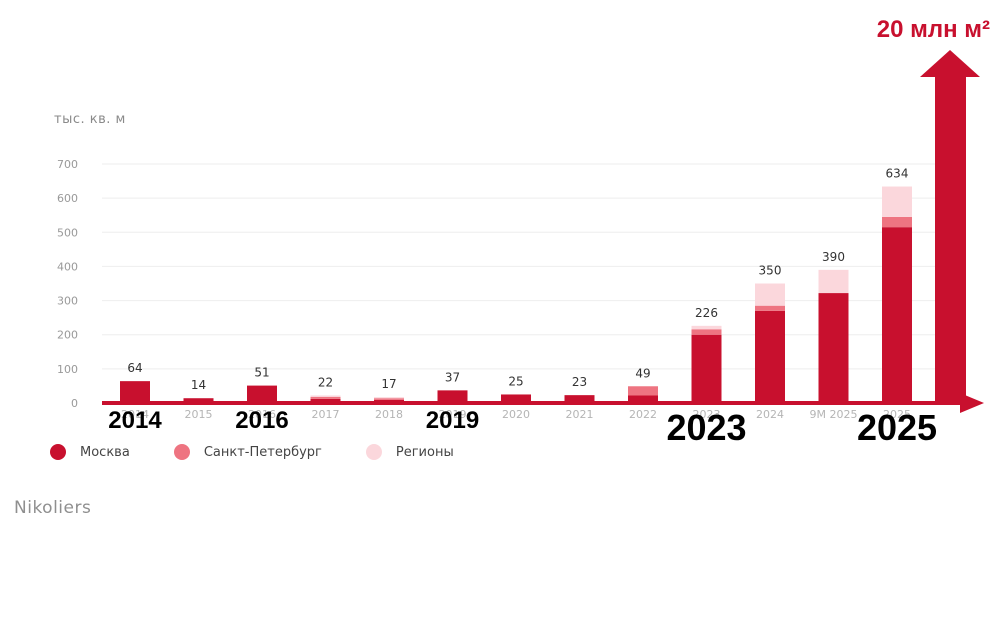 This screenshot has width=1000, height=624. Describe the element at coordinates (833, 257) in the screenshot. I see `data-label: 390` at that location.